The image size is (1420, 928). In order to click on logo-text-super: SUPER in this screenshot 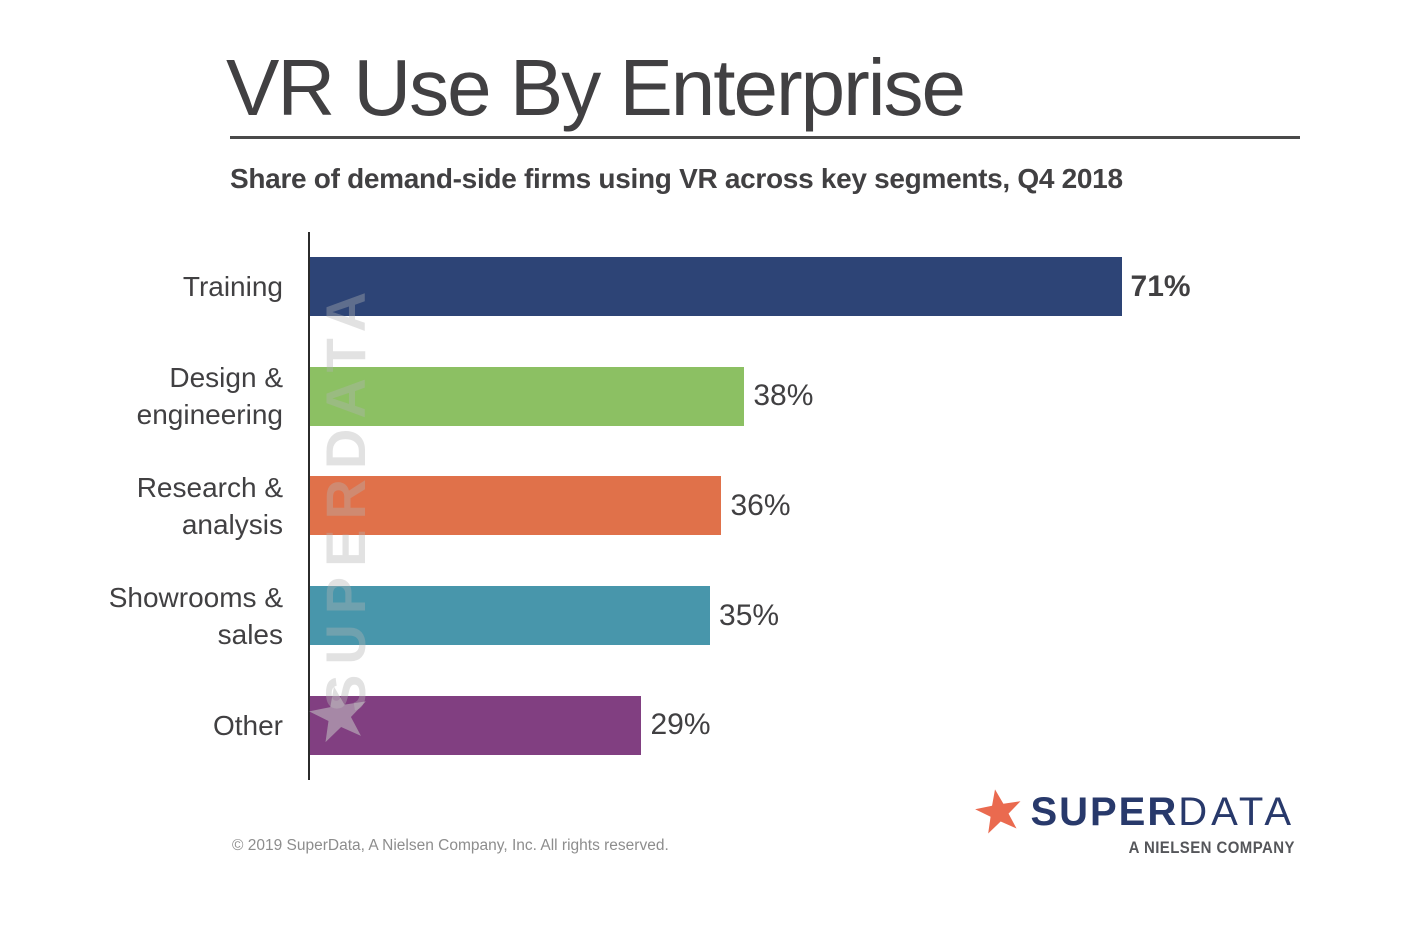, I will do `click(1104, 812)`.